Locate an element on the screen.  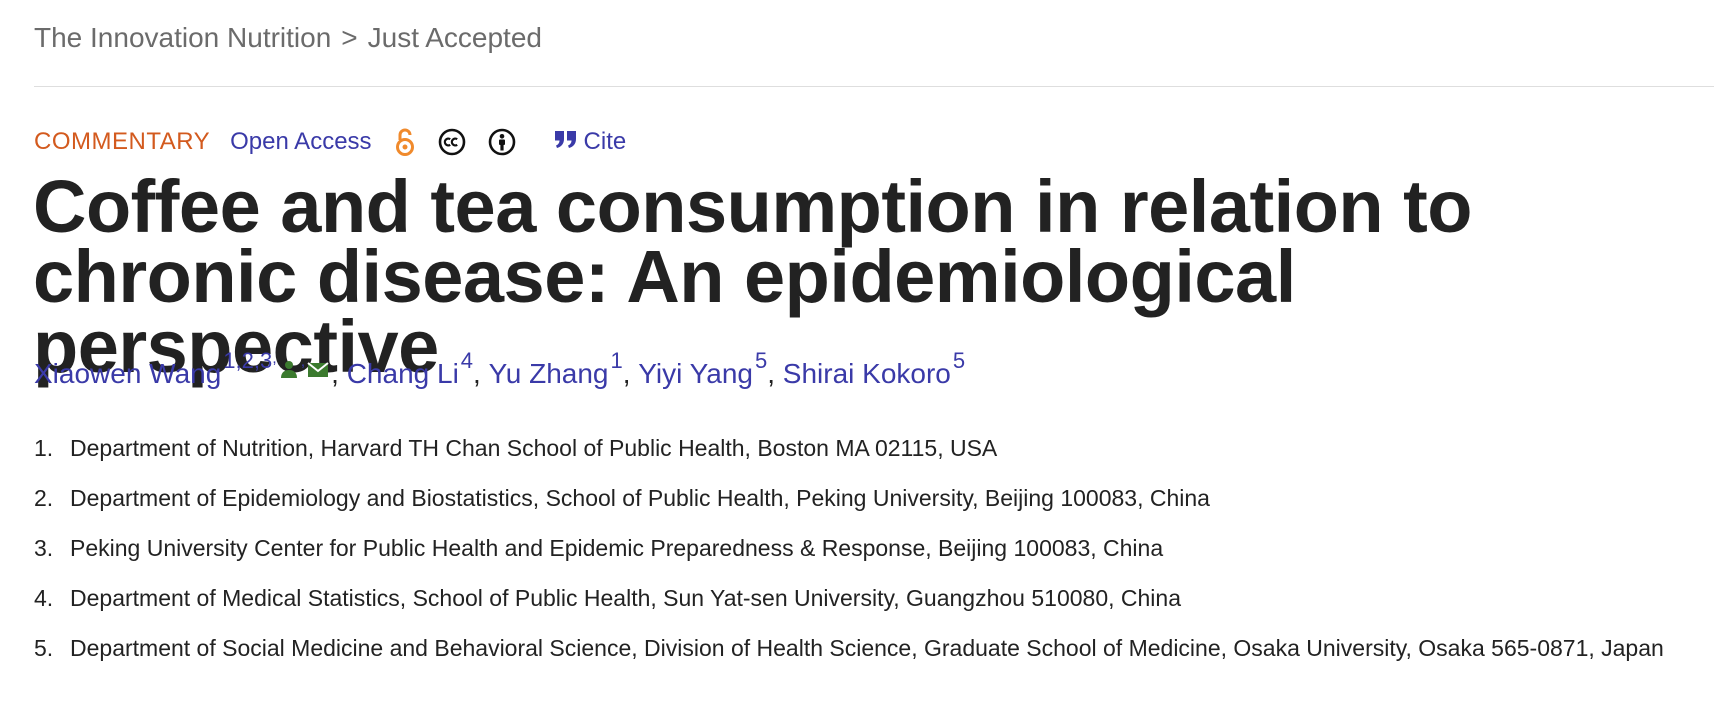
article-type-label: COMMENTARY is located at coordinates (122, 141).